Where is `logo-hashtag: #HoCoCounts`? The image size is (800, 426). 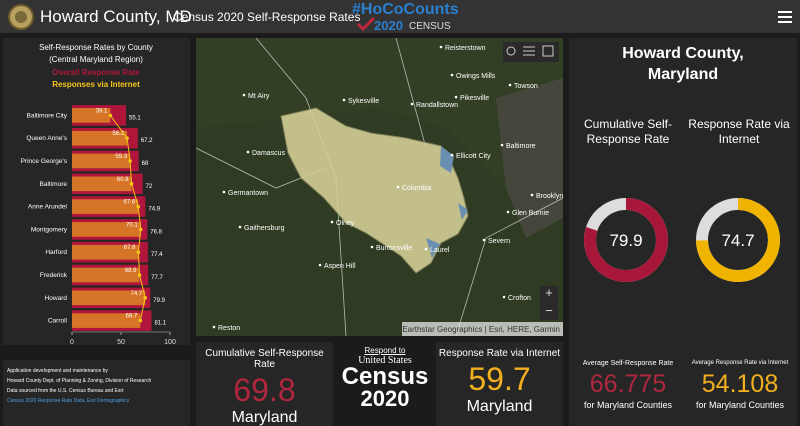 logo-hashtag: #HoCoCounts is located at coordinates (405, 9).